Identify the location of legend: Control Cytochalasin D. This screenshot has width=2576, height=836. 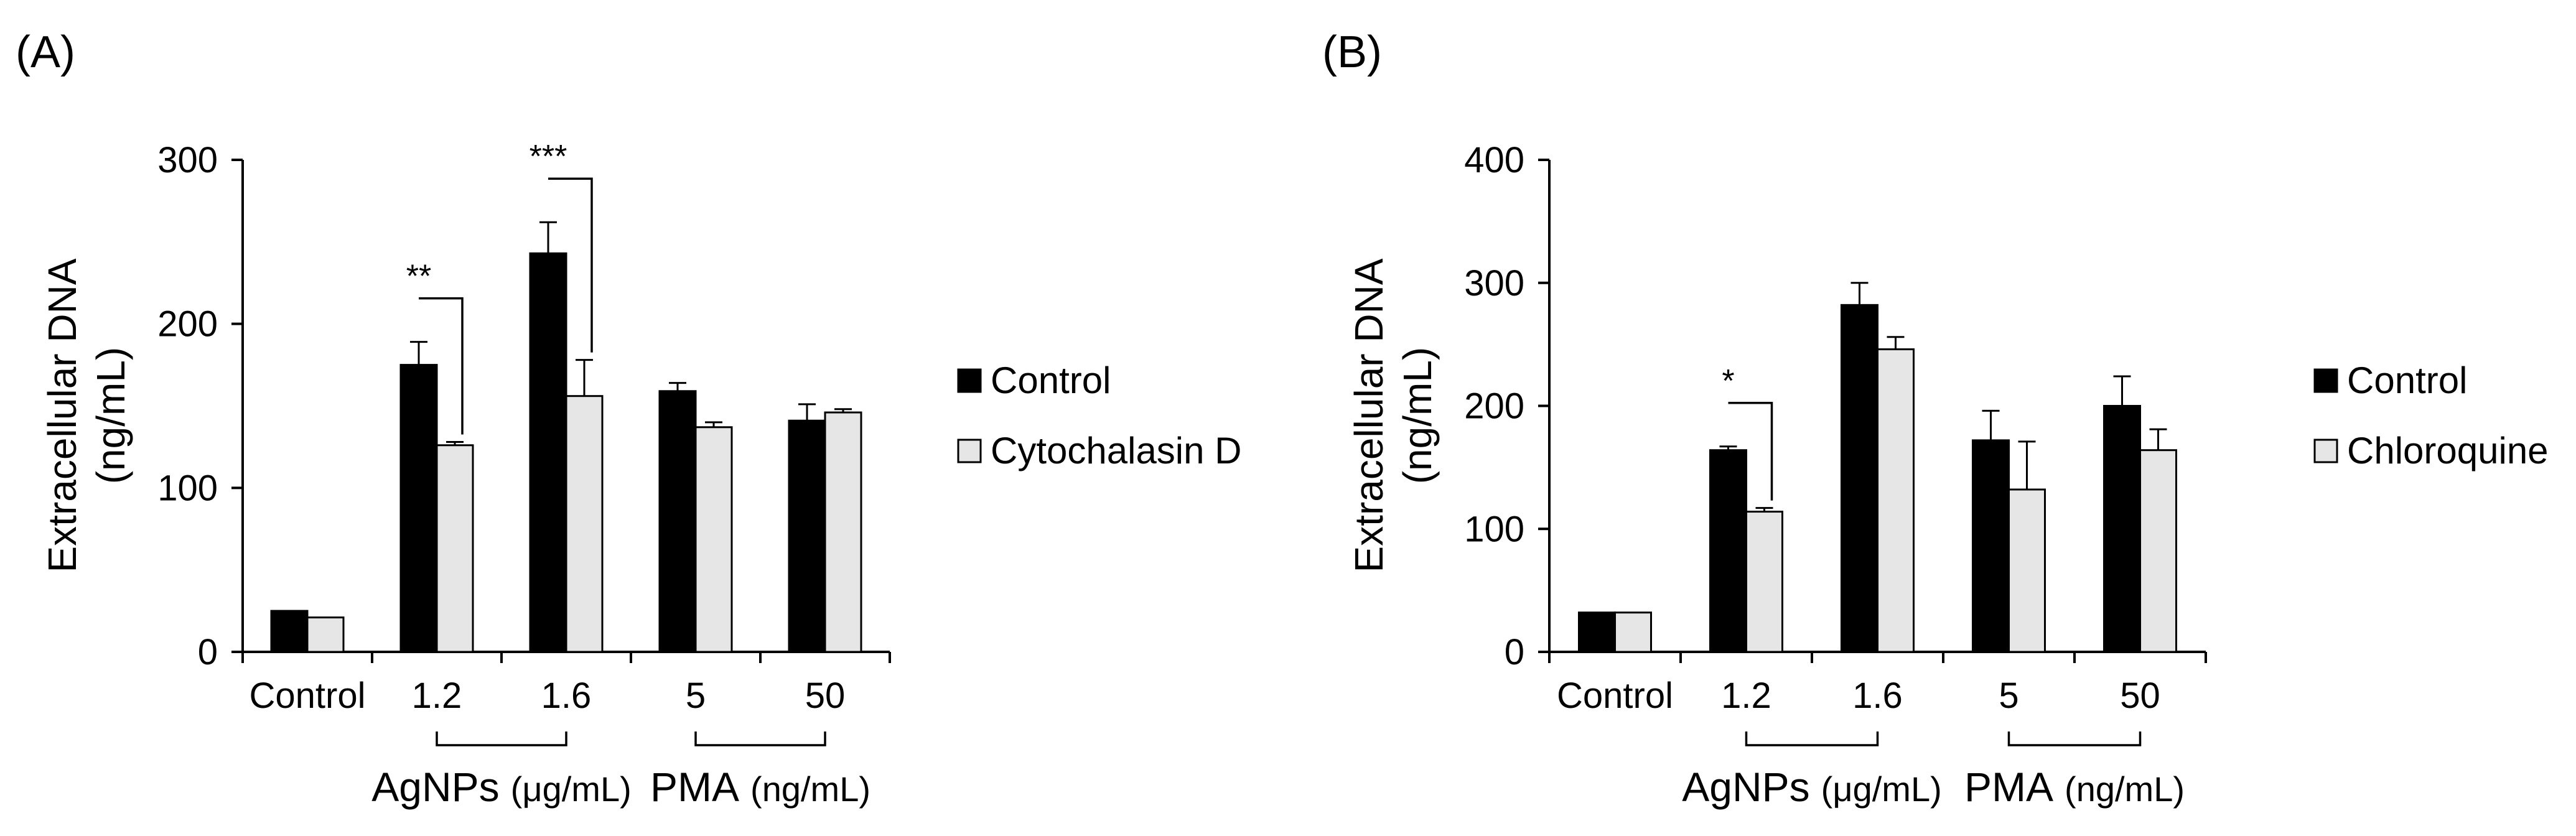
(1099, 415).